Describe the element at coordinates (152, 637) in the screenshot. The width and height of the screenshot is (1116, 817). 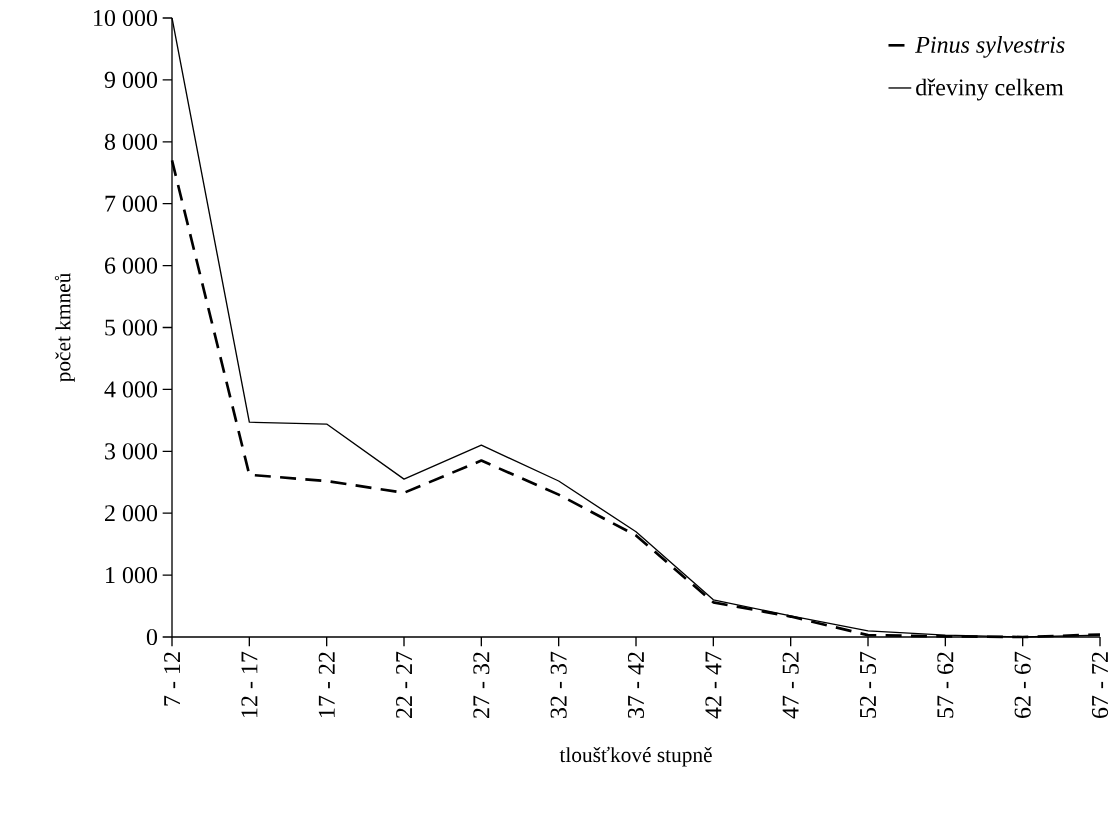
I see `y-tick-label: 0` at that location.